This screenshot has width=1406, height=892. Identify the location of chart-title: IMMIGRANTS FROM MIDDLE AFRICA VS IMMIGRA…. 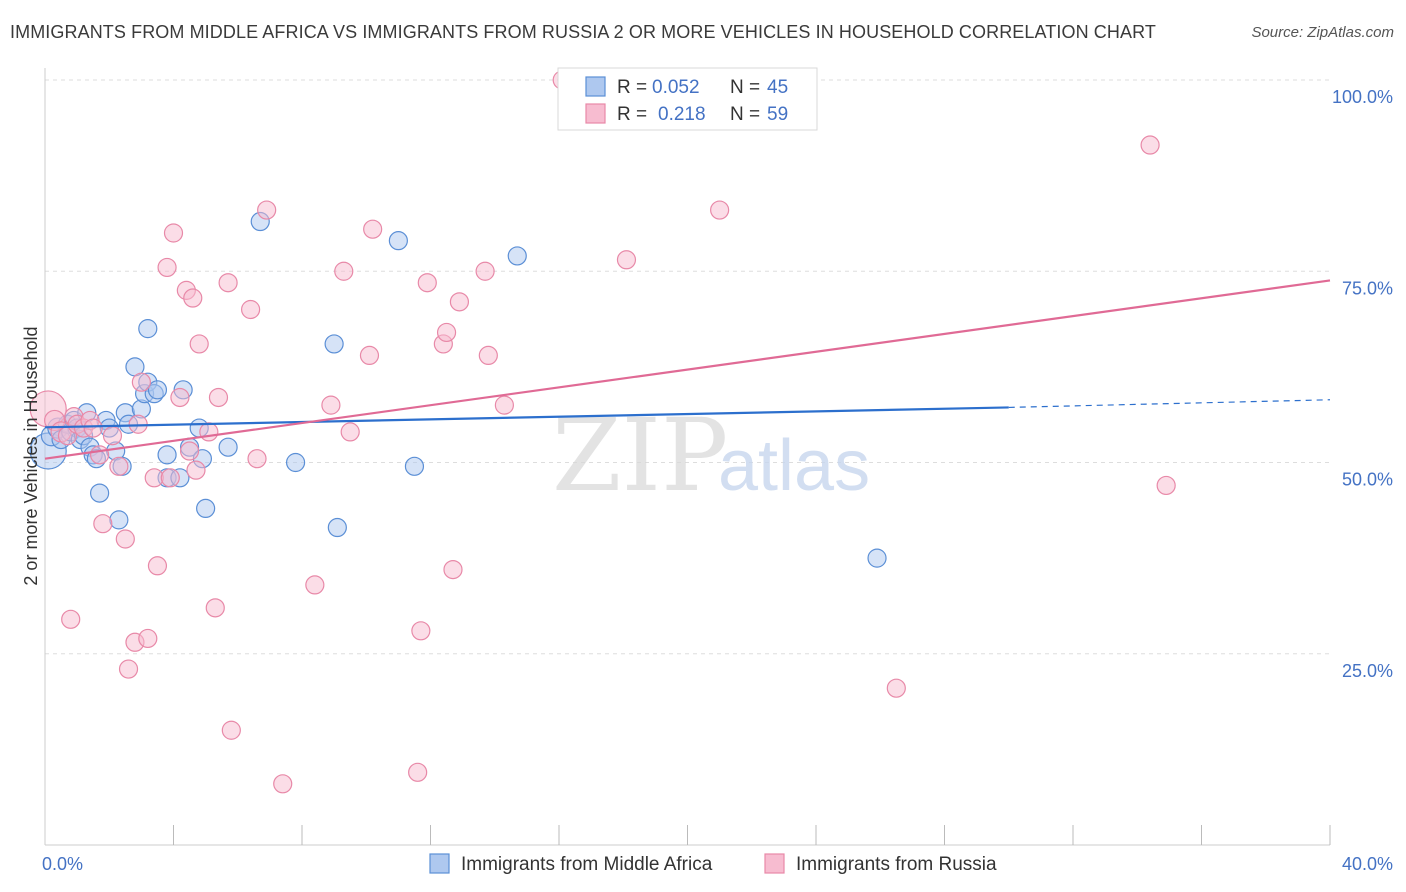
(583, 32).